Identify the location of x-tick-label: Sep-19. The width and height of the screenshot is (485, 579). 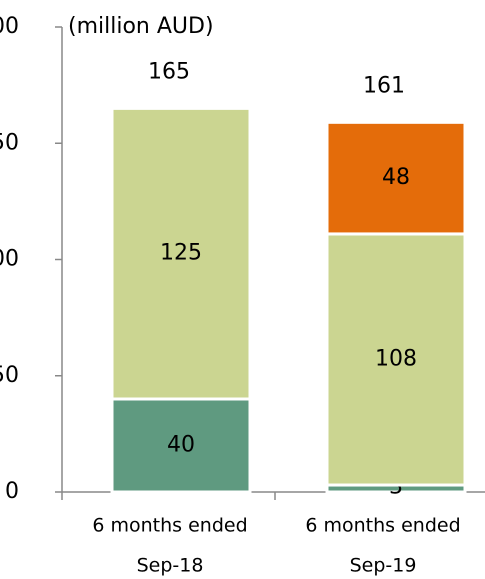
(383, 566).